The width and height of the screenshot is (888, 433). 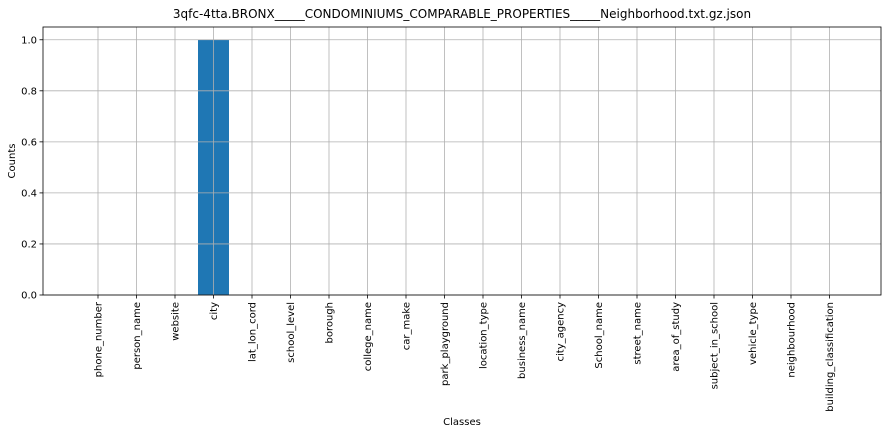 I want to click on x-tick-label: city_agency, so click(x=561, y=332).